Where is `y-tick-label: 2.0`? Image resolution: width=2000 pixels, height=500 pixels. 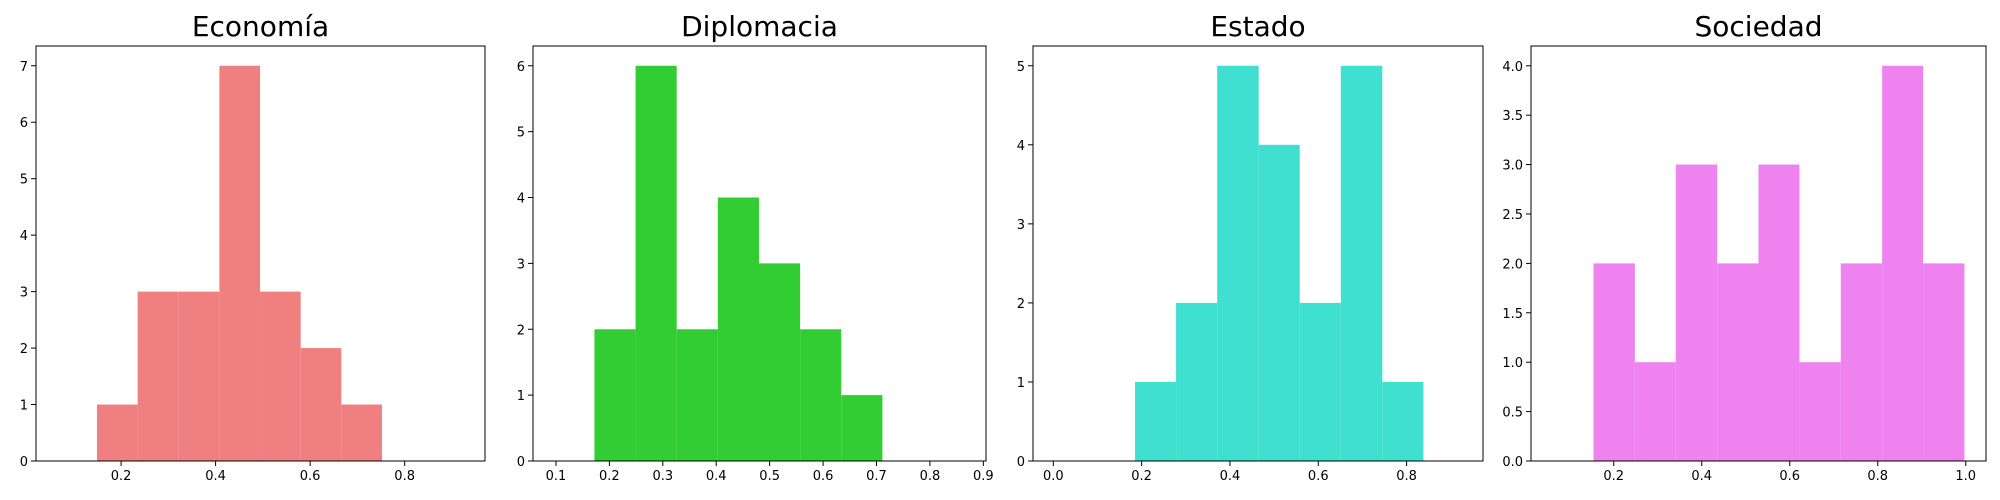 y-tick-label: 2.0 is located at coordinates (1512, 264).